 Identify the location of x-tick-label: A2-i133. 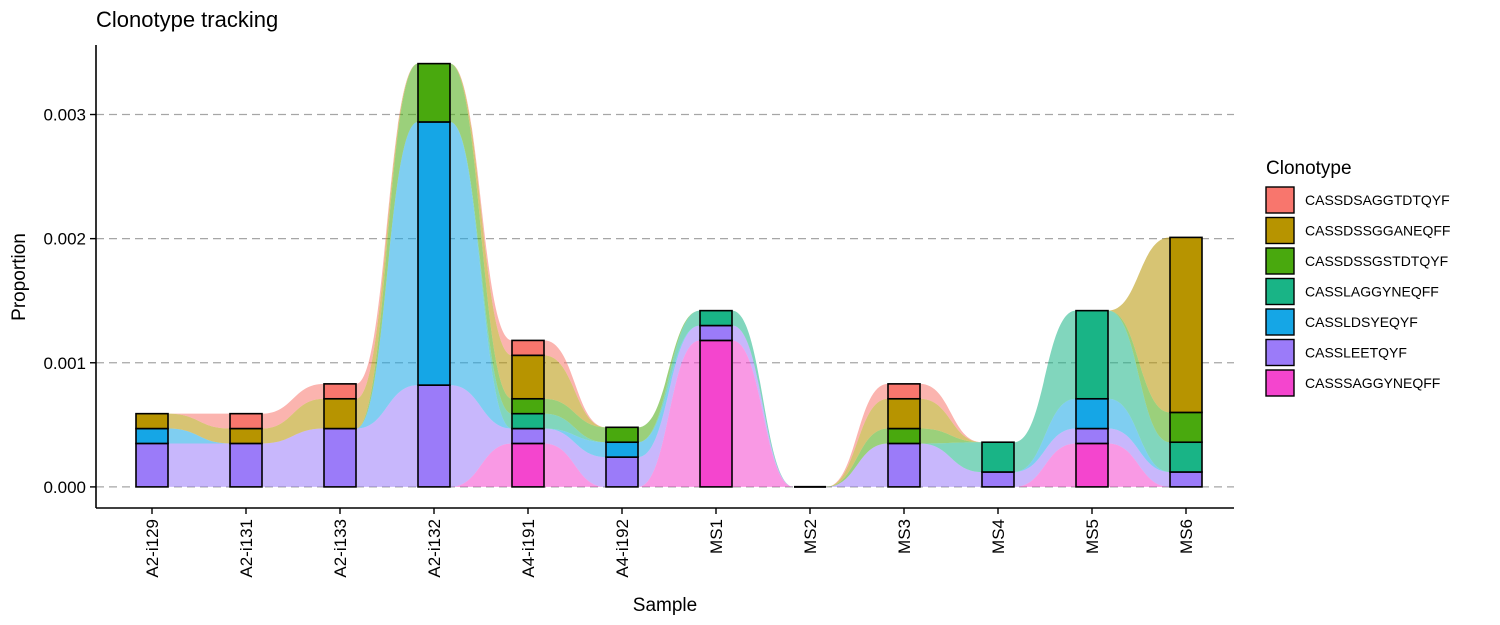
(340, 548).